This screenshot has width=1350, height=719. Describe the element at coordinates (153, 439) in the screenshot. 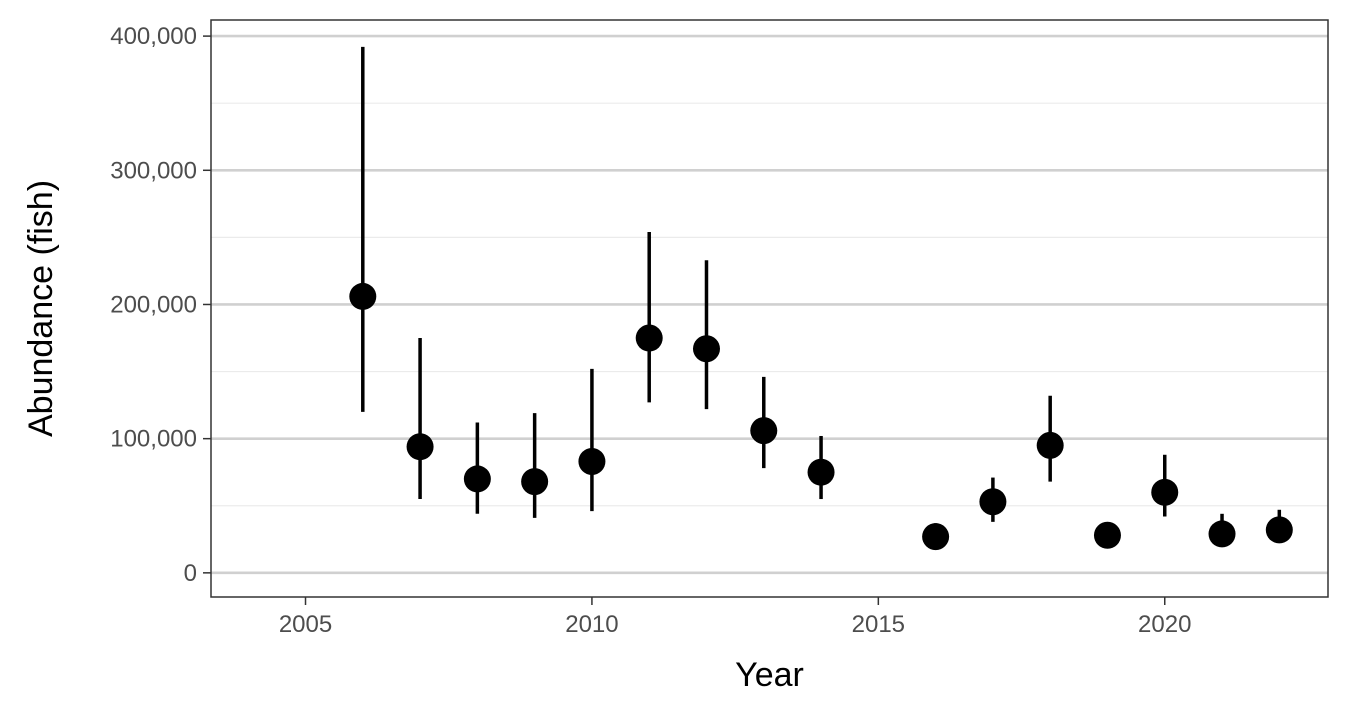

I see `y-tick-label: 100,000` at that location.